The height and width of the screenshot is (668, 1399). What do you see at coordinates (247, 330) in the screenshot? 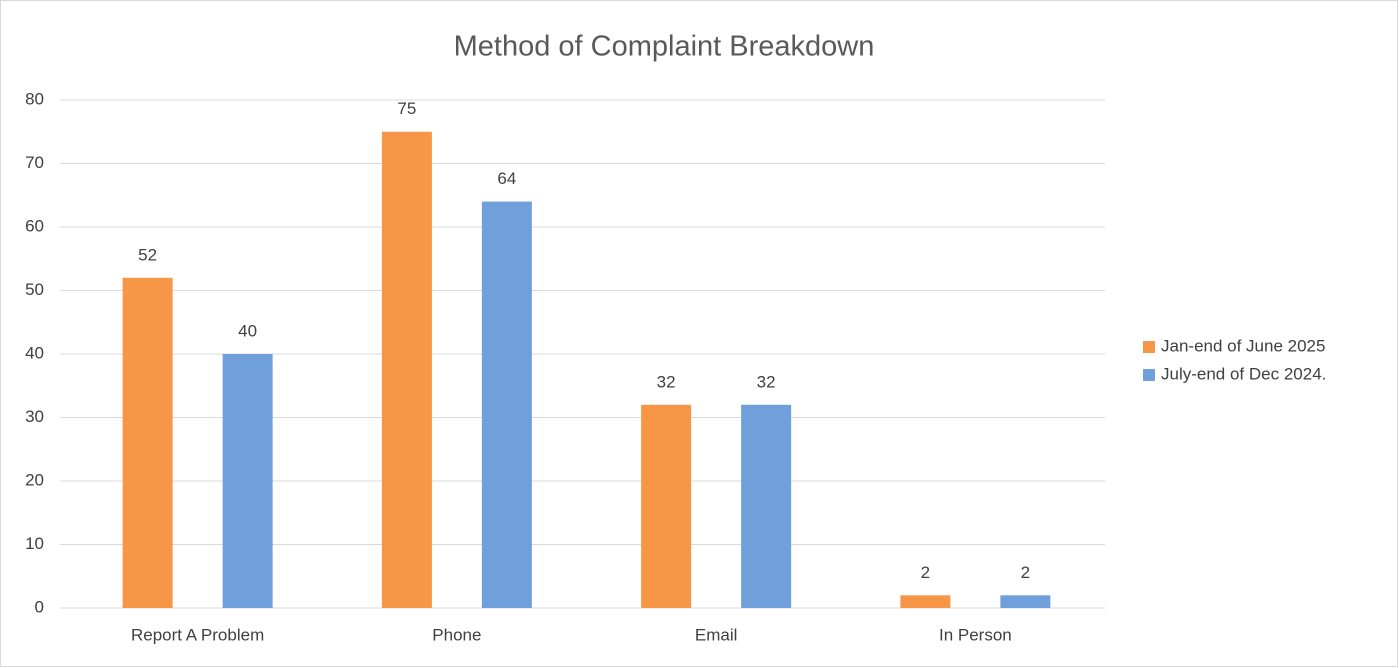
I see `data-label: 40` at bounding box center [247, 330].